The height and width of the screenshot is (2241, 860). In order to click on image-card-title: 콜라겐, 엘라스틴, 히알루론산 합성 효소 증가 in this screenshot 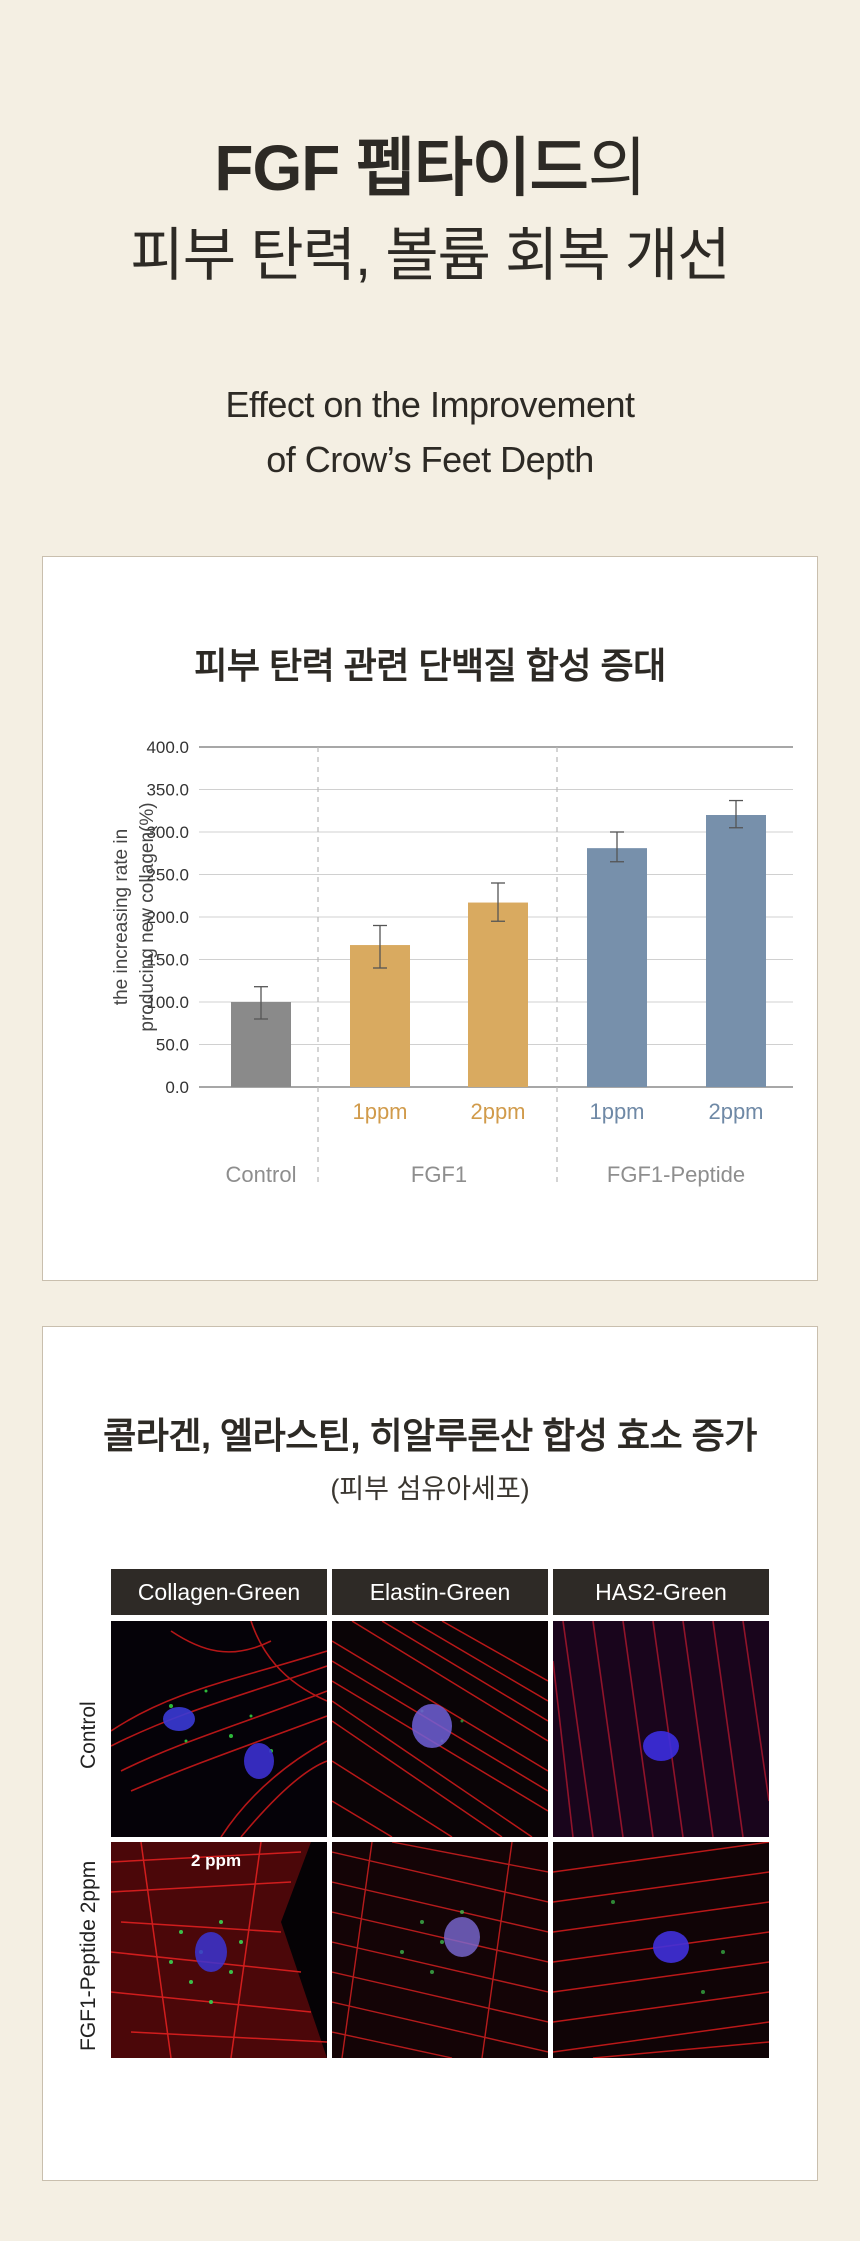, I will do `click(430, 1435)`.